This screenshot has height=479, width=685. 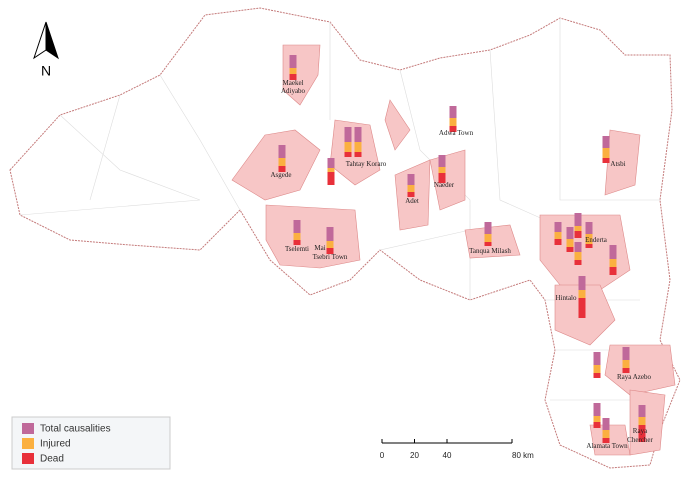 What do you see at coordinates (607, 446) in the screenshot?
I see `place-label: Alamata Town` at bounding box center [607, 446].